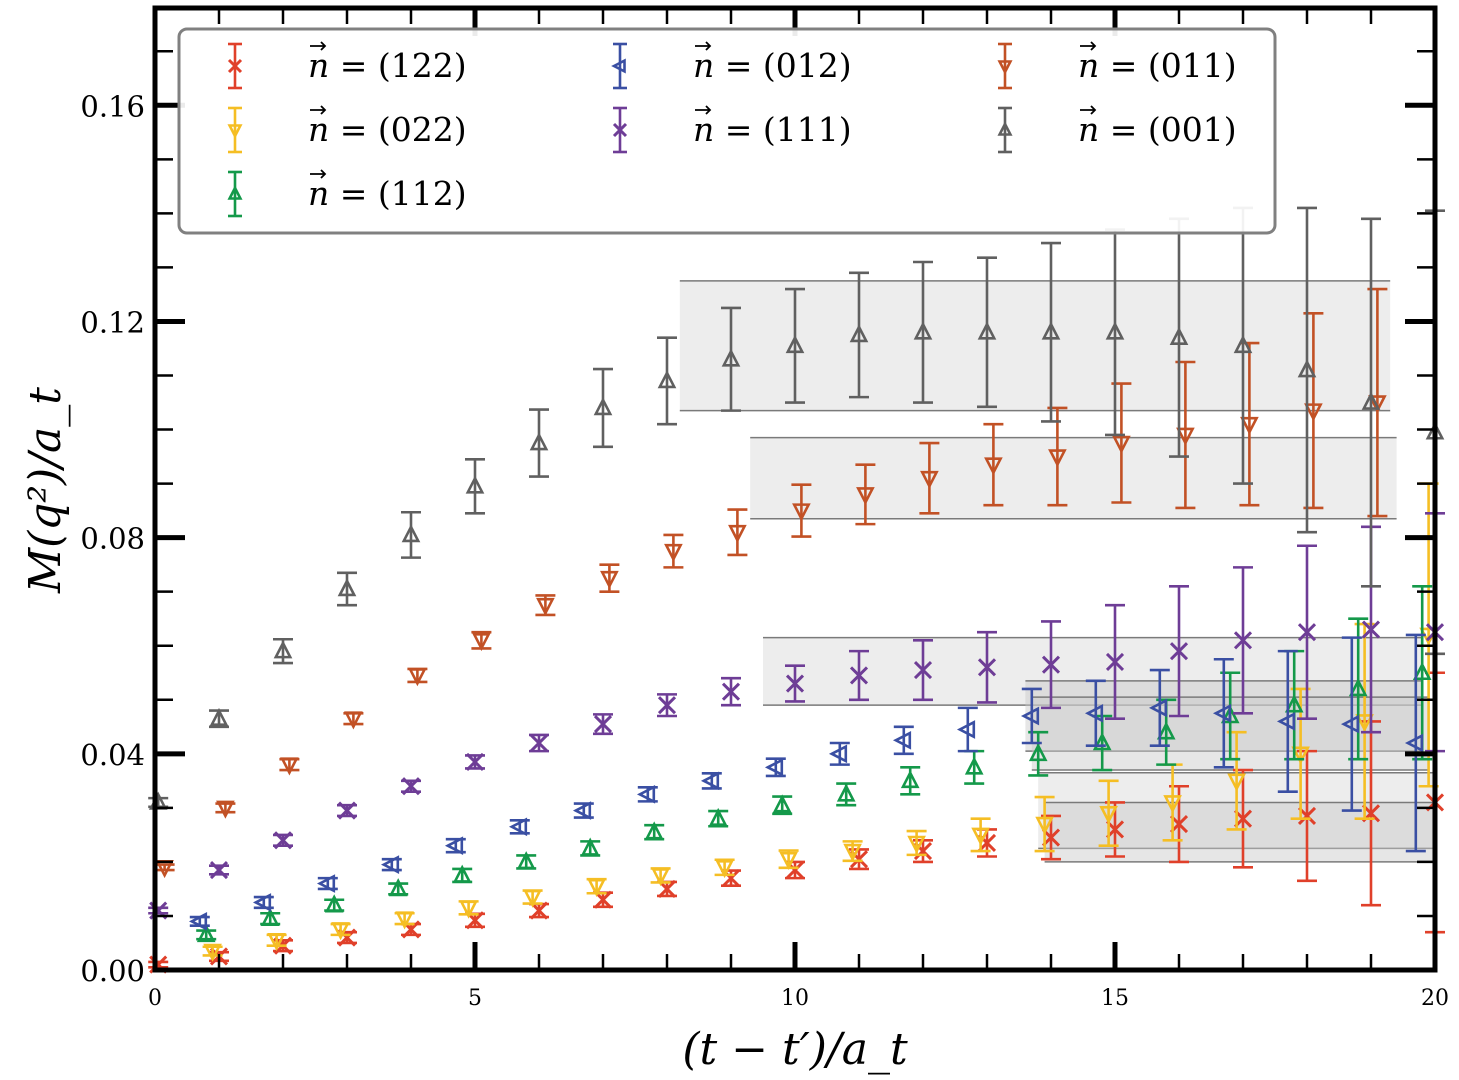  I want to click on legend-label-value: = (012), so click(782, 65).